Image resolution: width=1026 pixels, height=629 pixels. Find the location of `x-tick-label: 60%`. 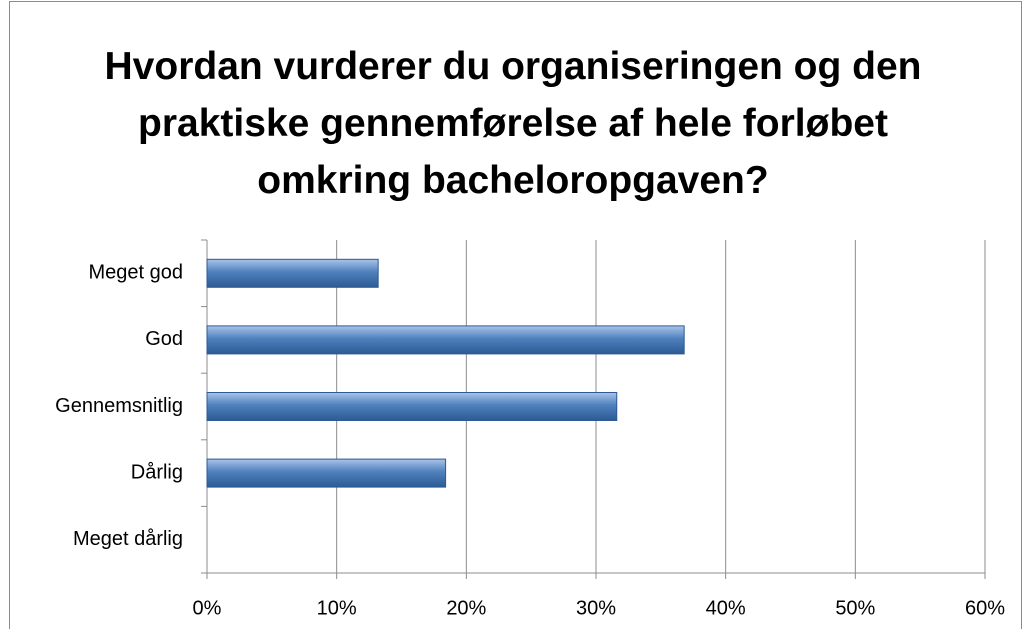

x-tick-label: 60% is located at coordinates (985, 608).